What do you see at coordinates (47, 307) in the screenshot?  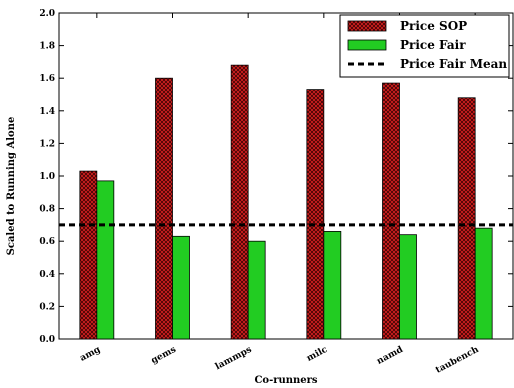 I see `y-tick-label: 0.2` at bounding box center [47, 307].